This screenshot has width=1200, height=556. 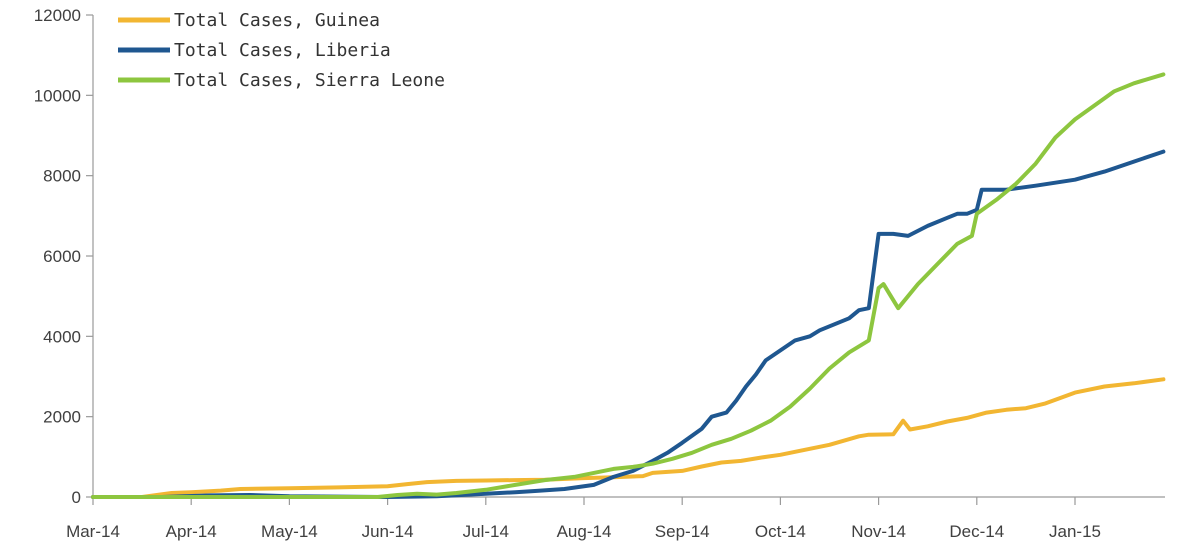 What do you see at coordinates (289, 531) in the screenshot?
I see `x-tick-label: May-14` at bounding box center [289, 531].